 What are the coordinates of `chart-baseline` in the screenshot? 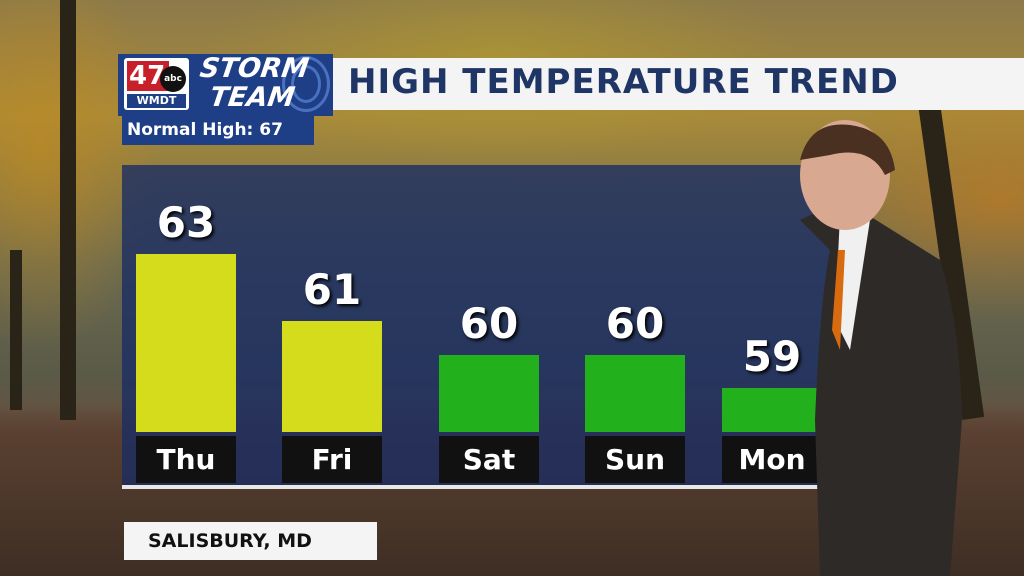 It's located at (477, 487).